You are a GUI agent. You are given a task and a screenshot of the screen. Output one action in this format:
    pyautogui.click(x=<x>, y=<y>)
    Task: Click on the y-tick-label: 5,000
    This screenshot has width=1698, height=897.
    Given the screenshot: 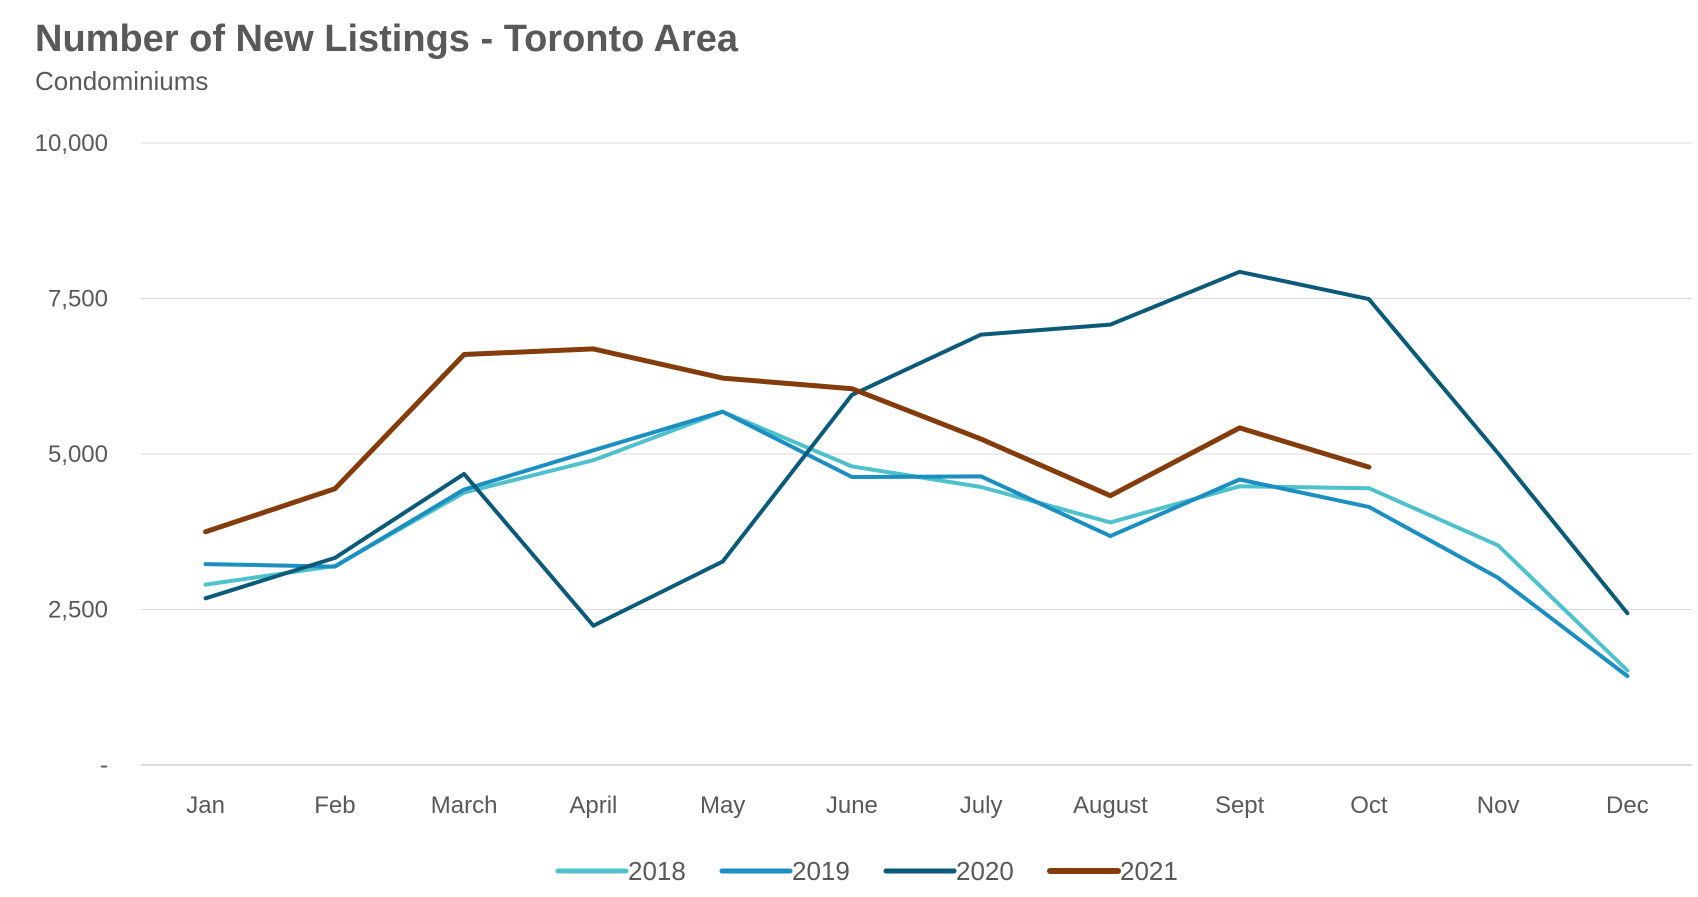 What is the action you would take?
    pyautogui.click(x=78, y=454)
    